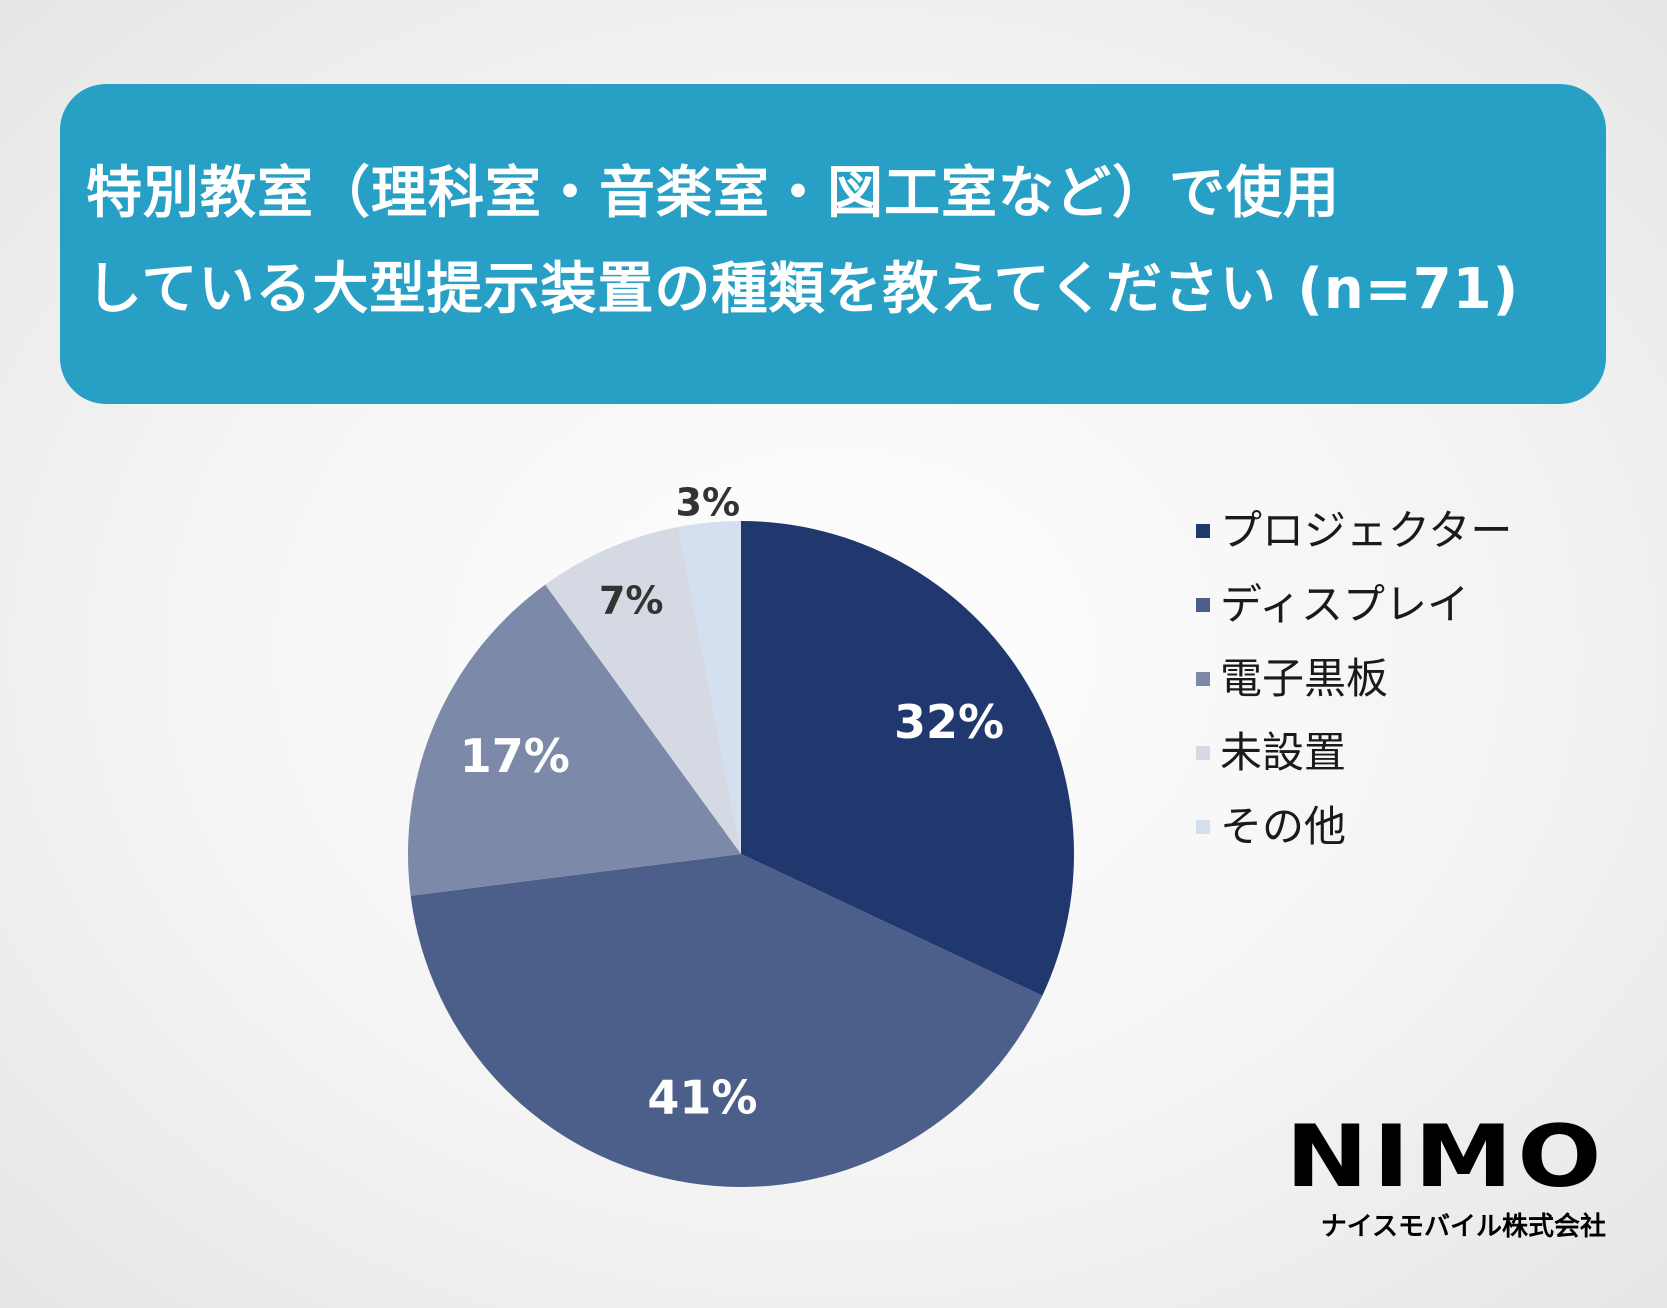 The width and height of the screenshot is (1667, 1308). I want to click on legend-item-3: 電子黒板, so click(1354, 675).